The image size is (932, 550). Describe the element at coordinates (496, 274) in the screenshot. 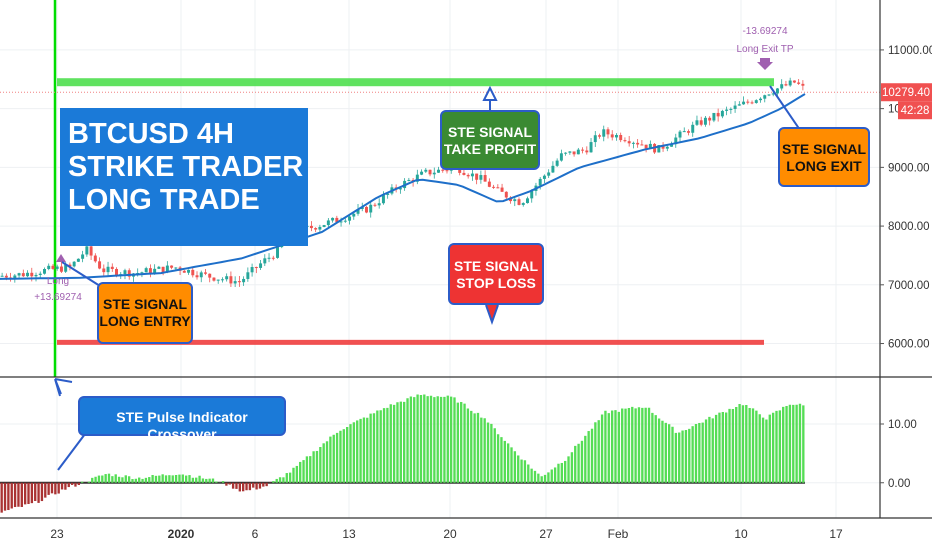

I see `stop-loss-callout: STE SIGNAL STOP LOSS` at that location.